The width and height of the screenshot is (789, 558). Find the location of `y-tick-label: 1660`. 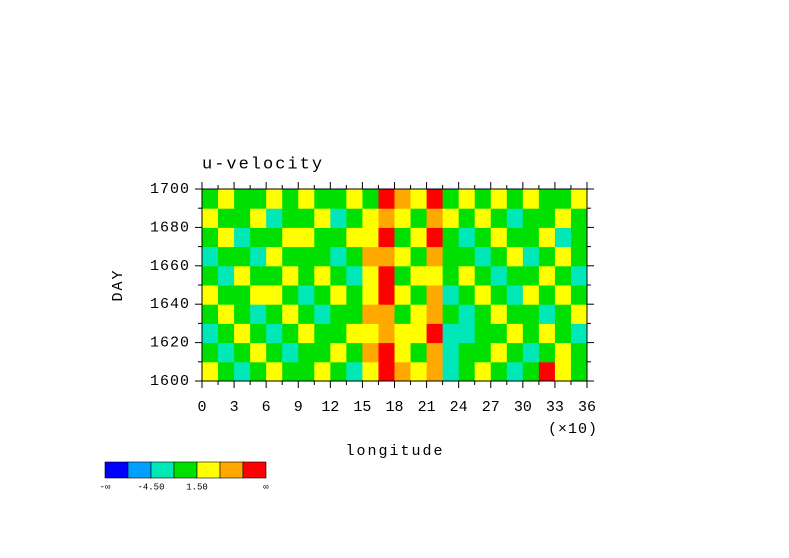

y-tick-label: 1660 is located at coordinates (170, 266).